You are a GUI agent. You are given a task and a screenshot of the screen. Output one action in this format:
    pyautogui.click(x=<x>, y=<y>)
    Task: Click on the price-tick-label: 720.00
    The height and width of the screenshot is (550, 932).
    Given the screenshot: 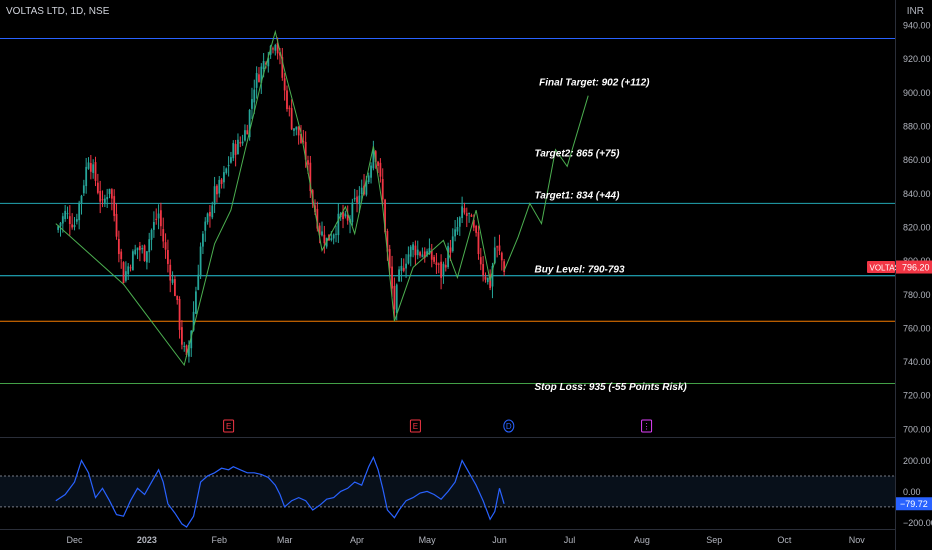 What is the action you would take?
    pyautogui.click(x=917, y=396)
    